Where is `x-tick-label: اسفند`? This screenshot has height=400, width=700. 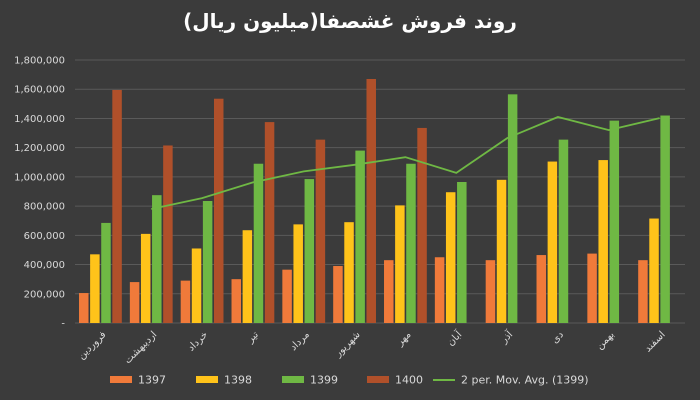 x-tick-label: اسفند is located at coordinates (655, 341).